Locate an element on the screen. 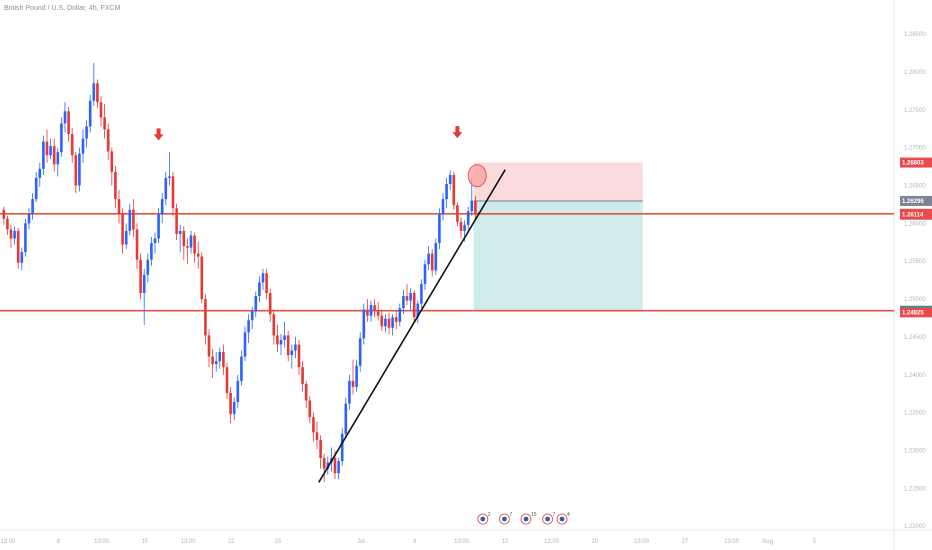 This screenshot has height=550, width=932. trendline is located at coordinates (412, 326).